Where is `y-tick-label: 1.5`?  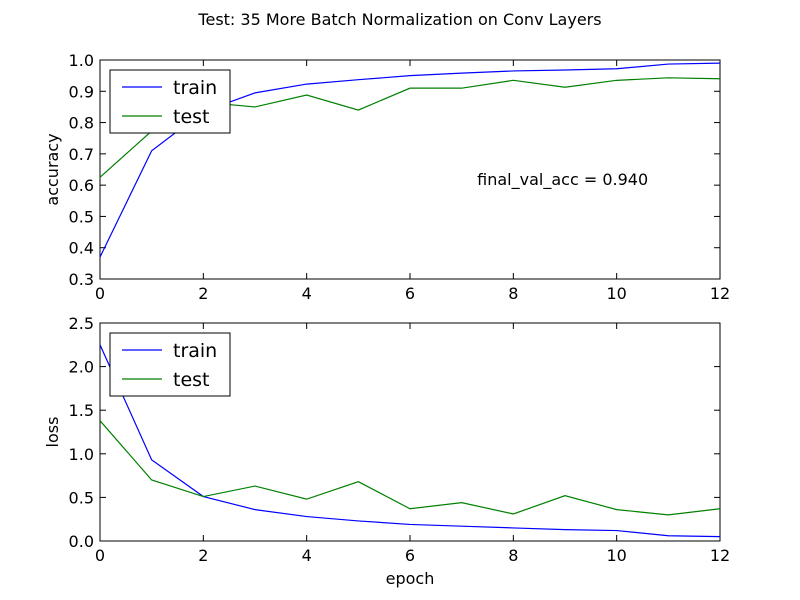
y-tick-label: 1.5 is located at coordinates (81, 410).